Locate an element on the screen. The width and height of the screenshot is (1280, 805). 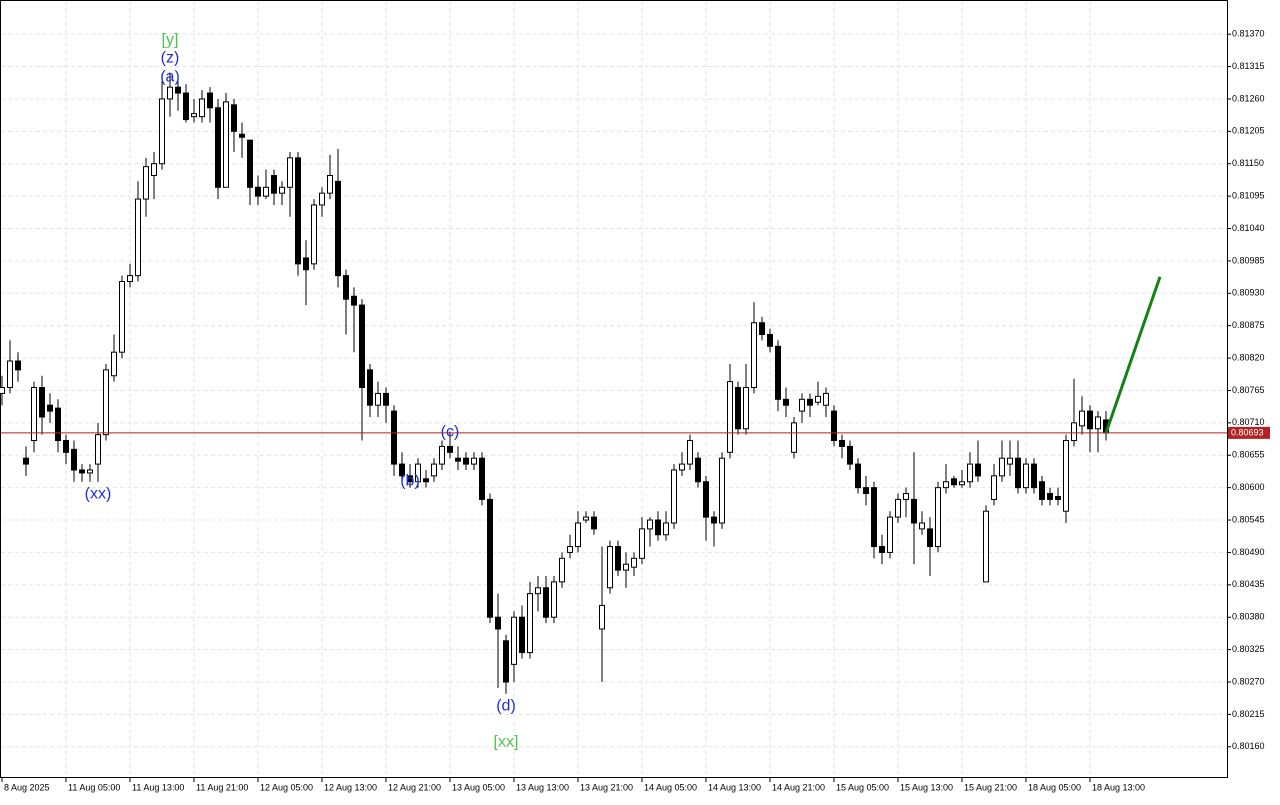
wave-label: (xx) is located at coordinates (98, 493).